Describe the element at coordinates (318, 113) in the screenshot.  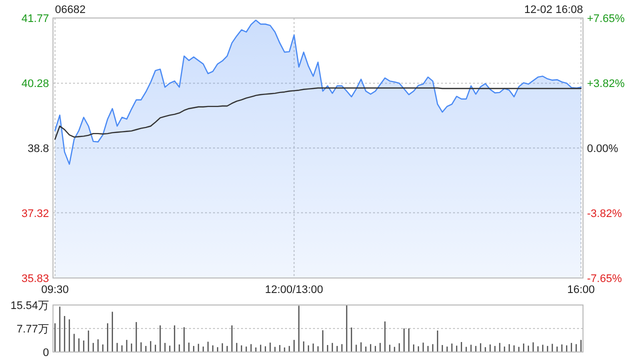
I see `line-series` at that location.